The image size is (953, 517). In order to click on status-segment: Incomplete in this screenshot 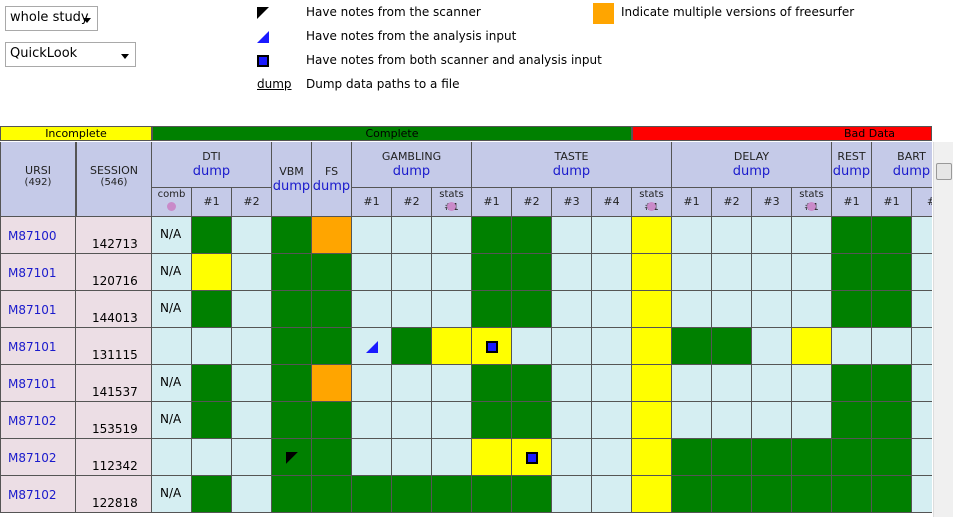, I will do `click(76, 133)`.